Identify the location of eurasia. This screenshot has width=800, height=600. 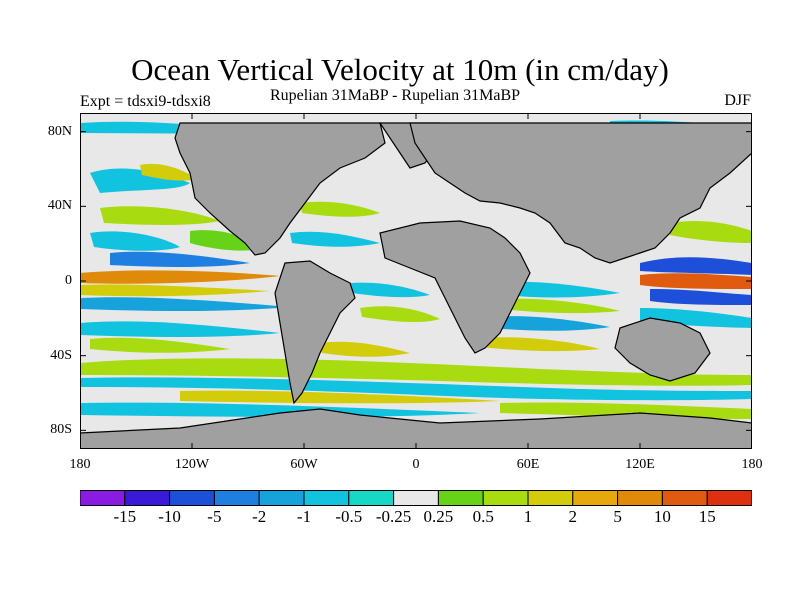
(580, 193).